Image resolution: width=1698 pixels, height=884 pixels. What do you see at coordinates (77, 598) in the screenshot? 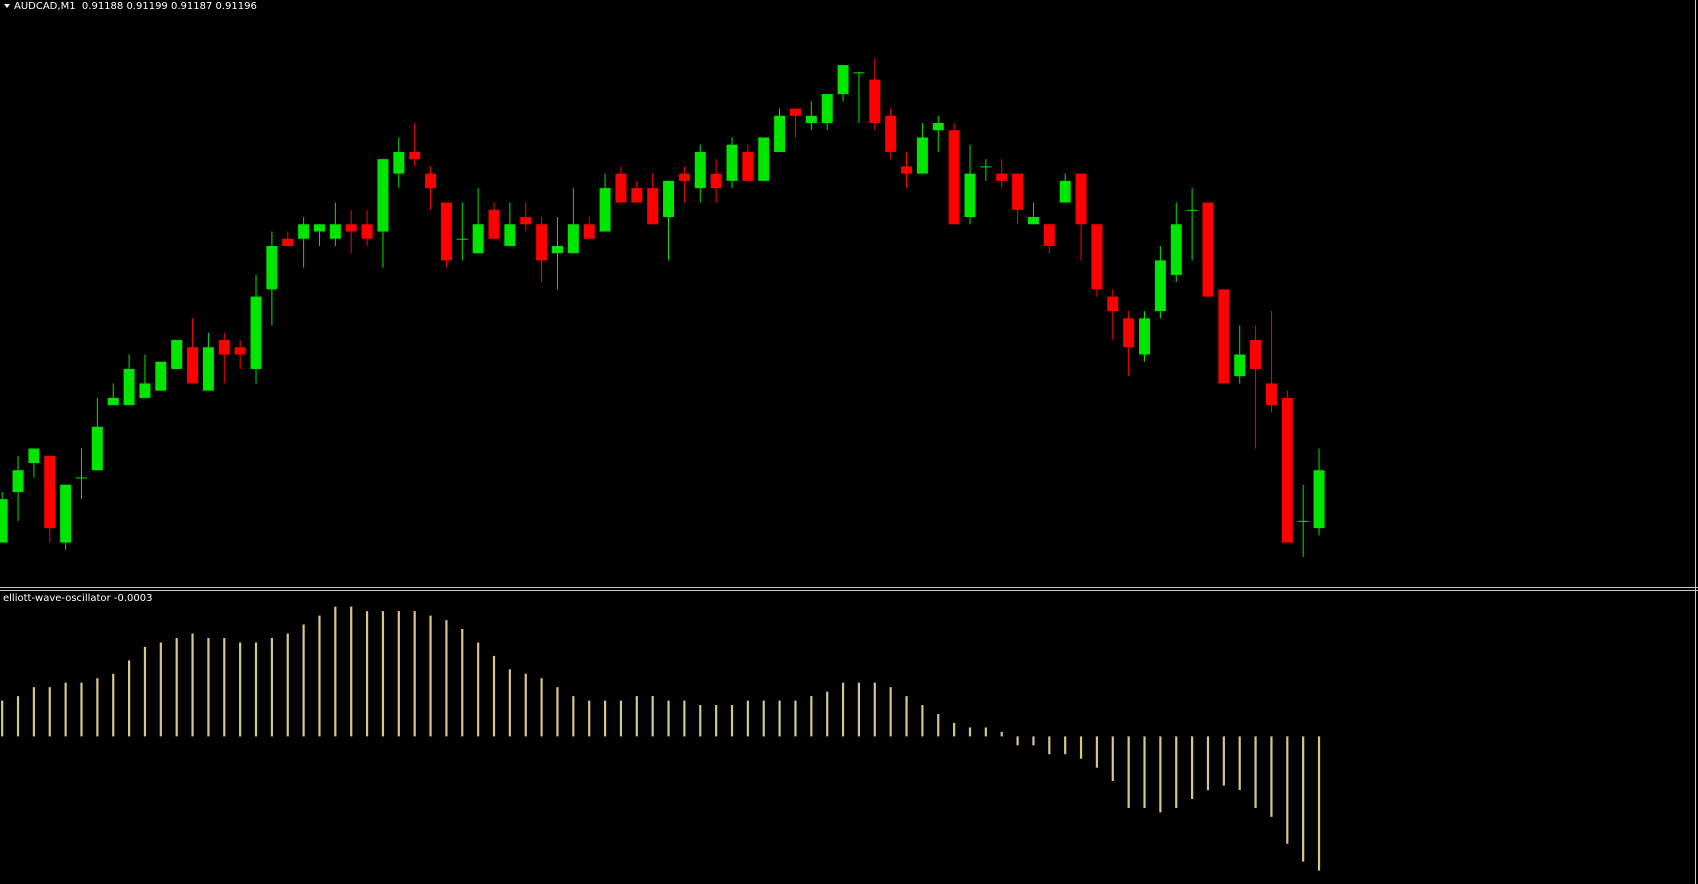
I see `indicator-title: elliott-wave-oscillator -0.0003` at bounding box center [77, 598].